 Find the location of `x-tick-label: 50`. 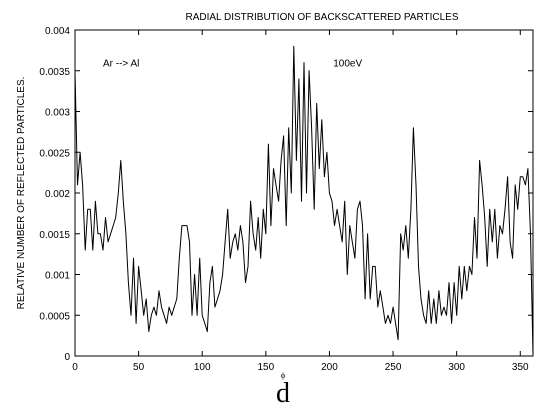

x-tick-label: 50 is located at coordinates (139, 367).